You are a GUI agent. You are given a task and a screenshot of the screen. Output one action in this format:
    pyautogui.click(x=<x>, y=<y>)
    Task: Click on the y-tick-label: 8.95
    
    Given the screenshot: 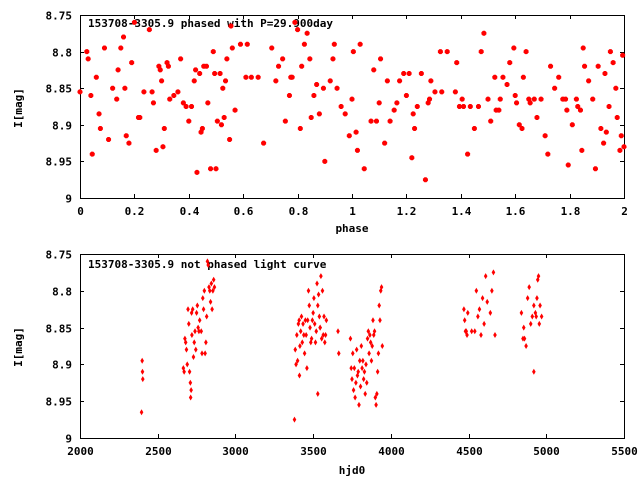 What is the action you would take?
    pyautogui.click(x=59, y=402)
    